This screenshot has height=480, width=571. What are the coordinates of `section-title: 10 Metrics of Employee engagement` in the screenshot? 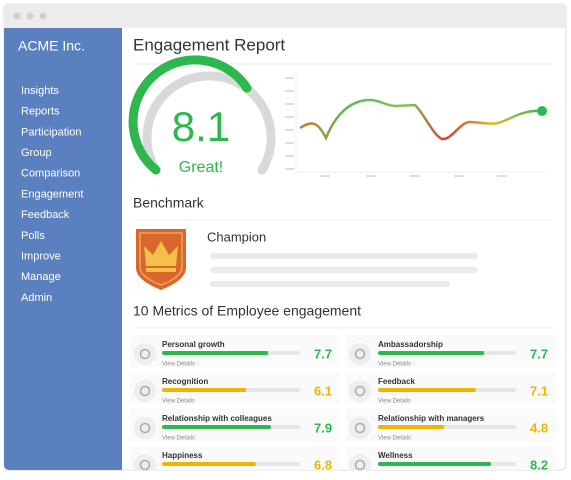 It's located at (247, 311).